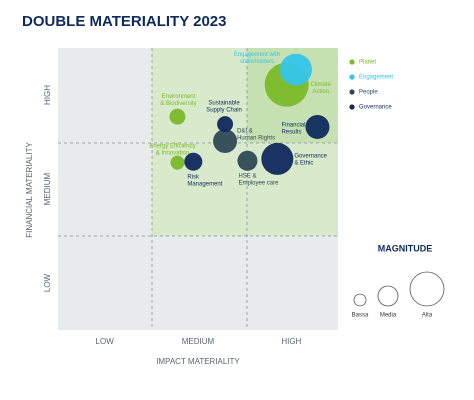 This screenshot has height=400, width=474. Describe the element at coordinates (376, 78) in the screenshot. I see `legend-label: Engagement` at that location.